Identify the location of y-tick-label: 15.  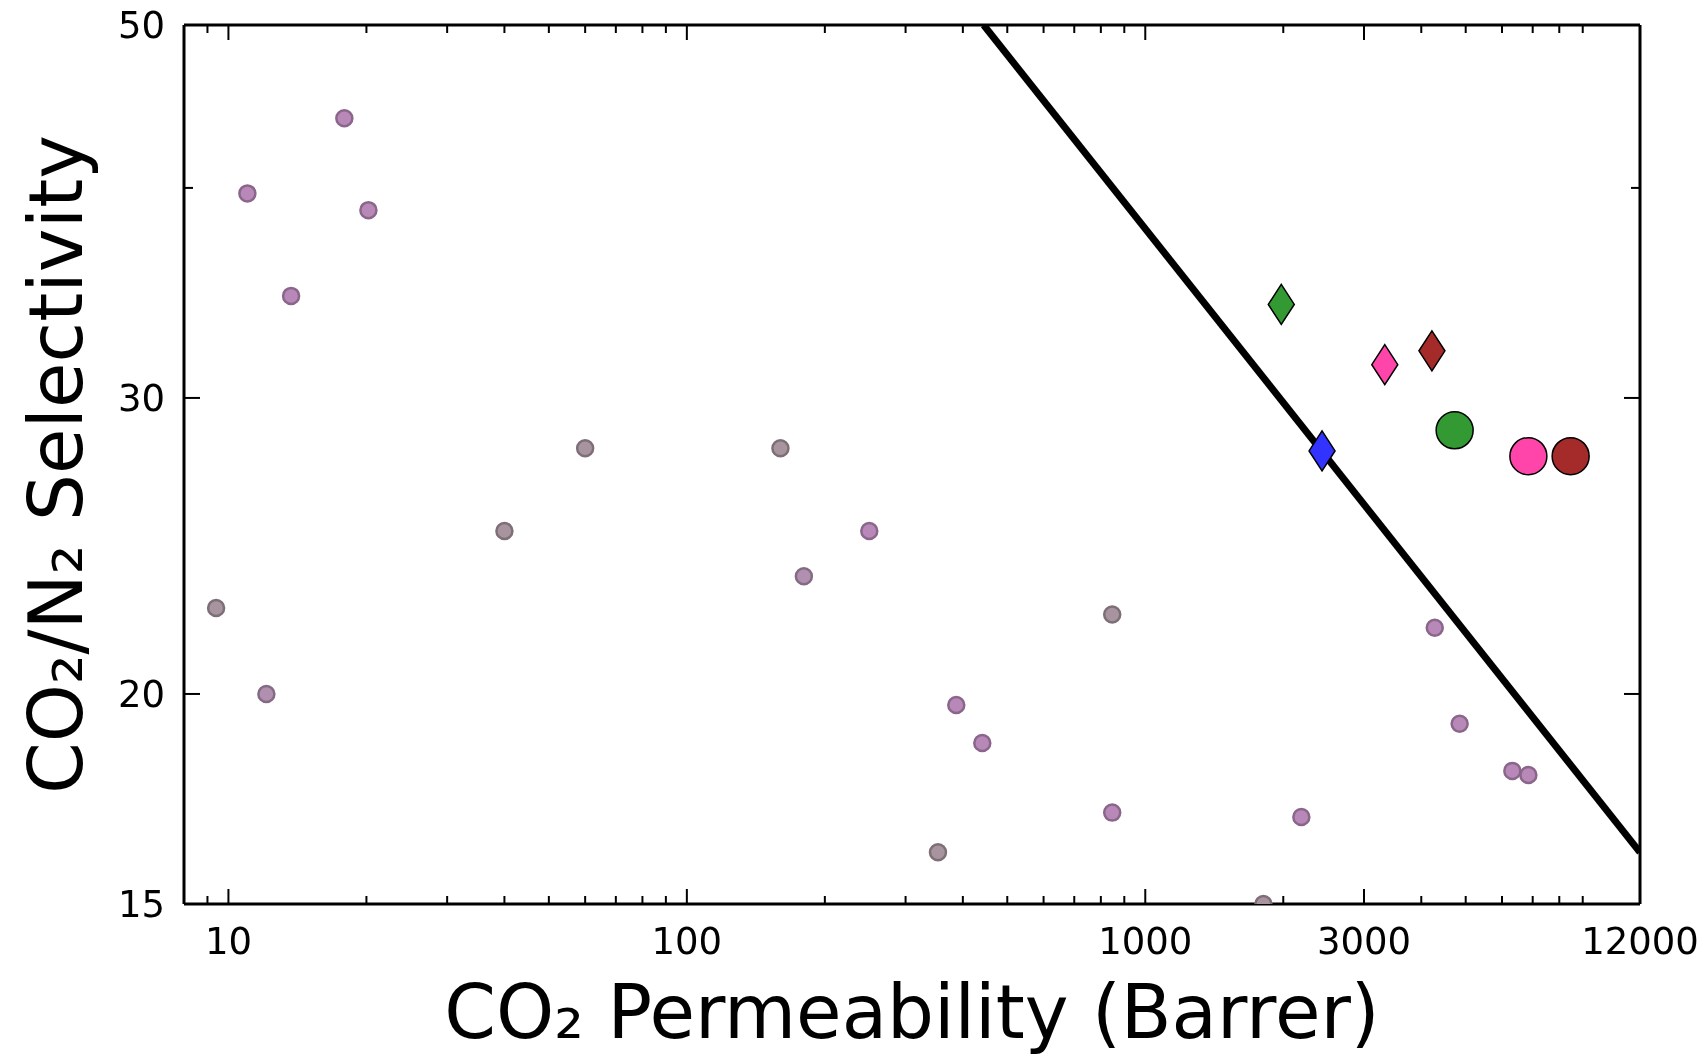
(141, 904).